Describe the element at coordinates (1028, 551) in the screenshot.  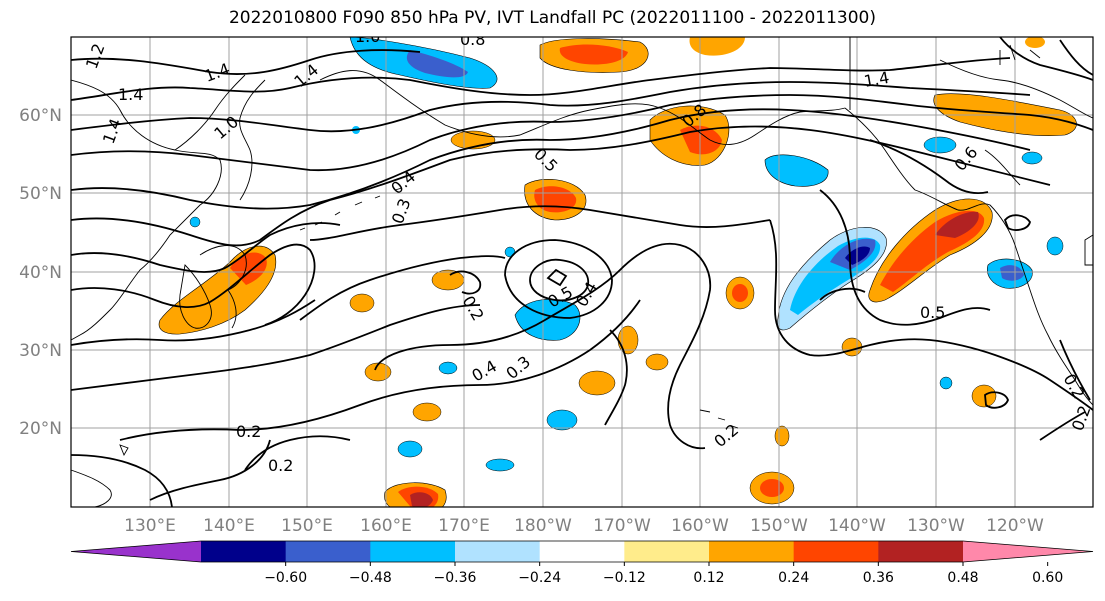
I see `colorbar-extension-high` at that location.